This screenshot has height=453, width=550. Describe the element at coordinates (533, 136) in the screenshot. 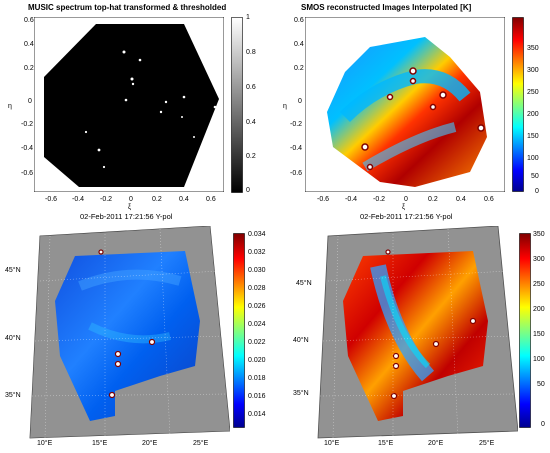

I see `tr-cbar-4: 150` at that location.